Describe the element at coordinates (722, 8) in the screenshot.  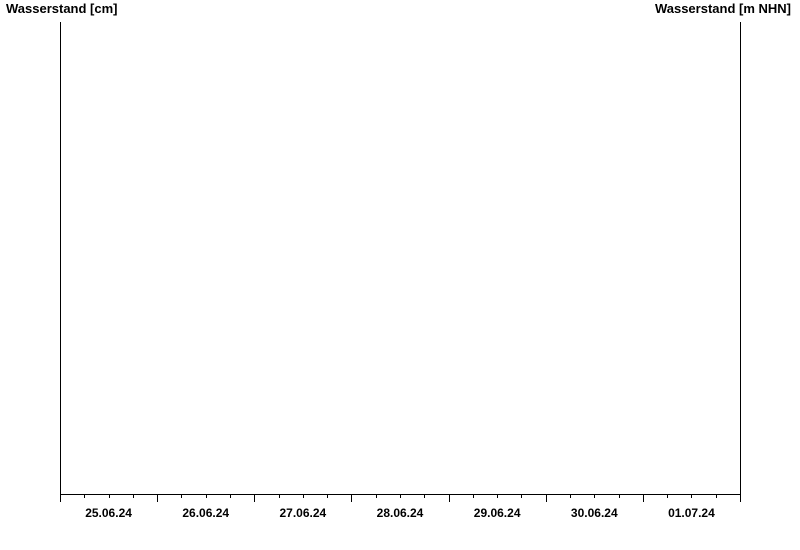
I see `right-y-axis-label: Wasserstand [m NHN]` at that location.